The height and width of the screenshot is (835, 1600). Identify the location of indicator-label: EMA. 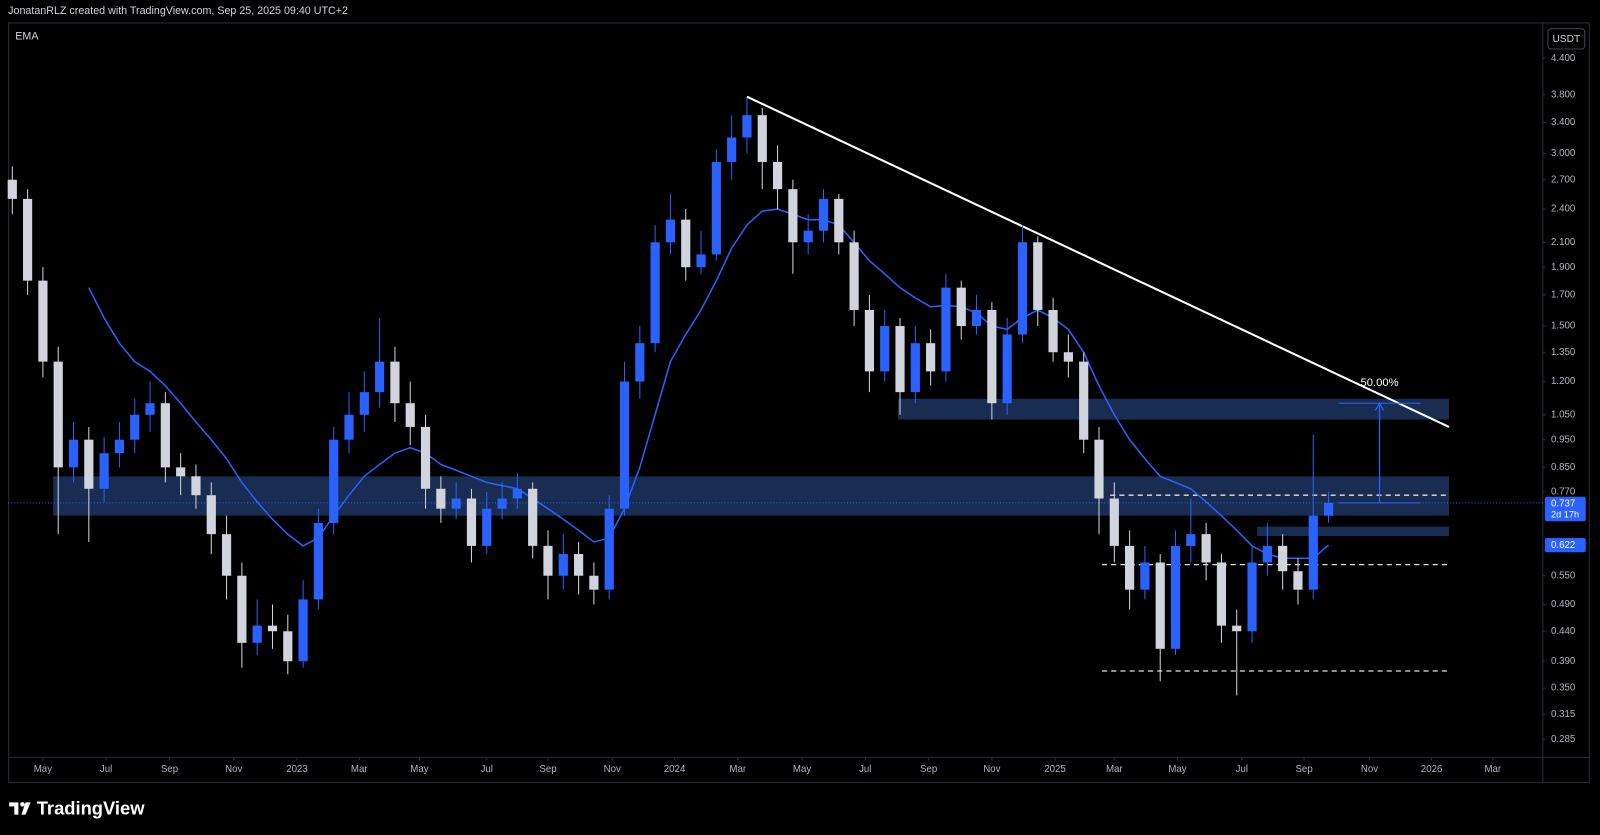
(27, 37).